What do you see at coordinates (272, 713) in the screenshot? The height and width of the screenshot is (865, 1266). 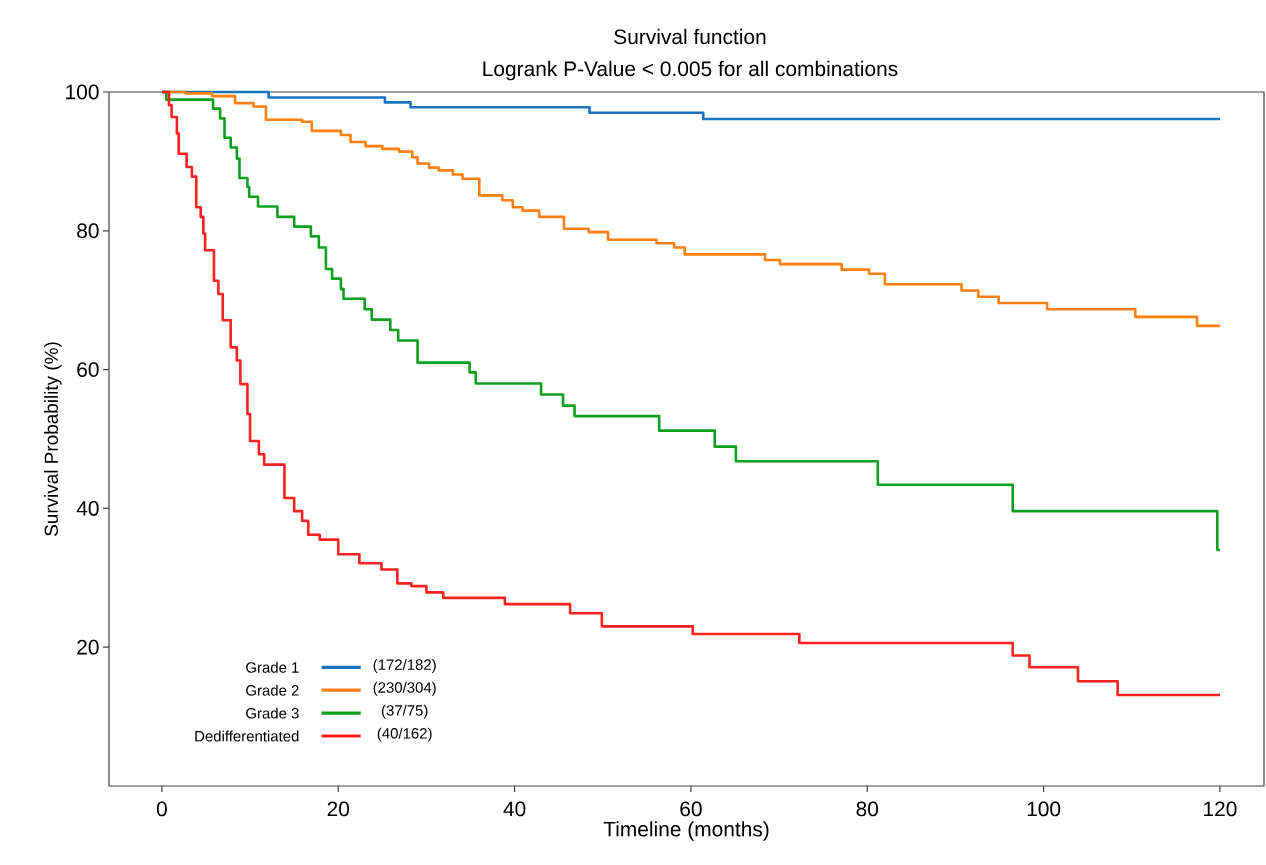 I see `legend-label: Grade 3` at bounding box center [272, 713].